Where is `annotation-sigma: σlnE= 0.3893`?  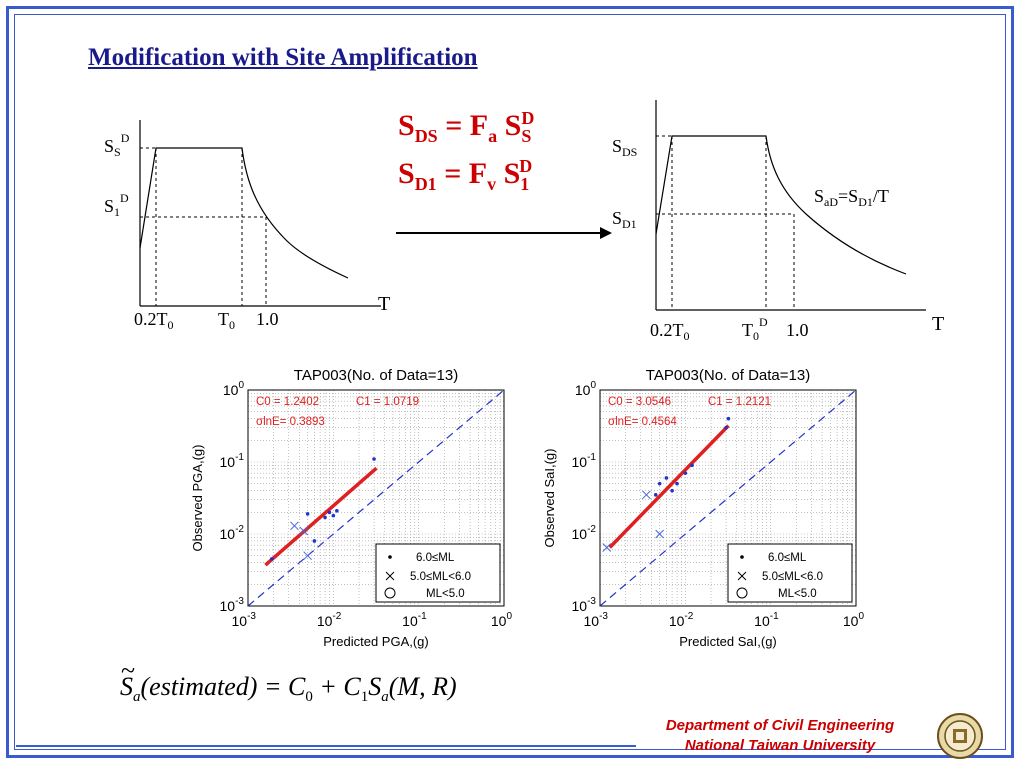 annotation-sigma: σlnE= 0.3893 is located at coordinates (290, 422).